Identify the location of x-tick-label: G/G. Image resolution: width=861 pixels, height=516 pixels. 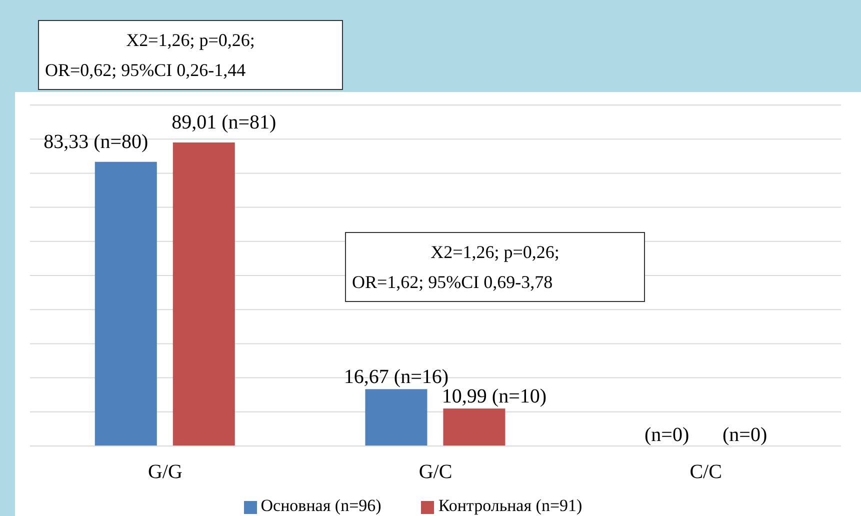
(165, 472).